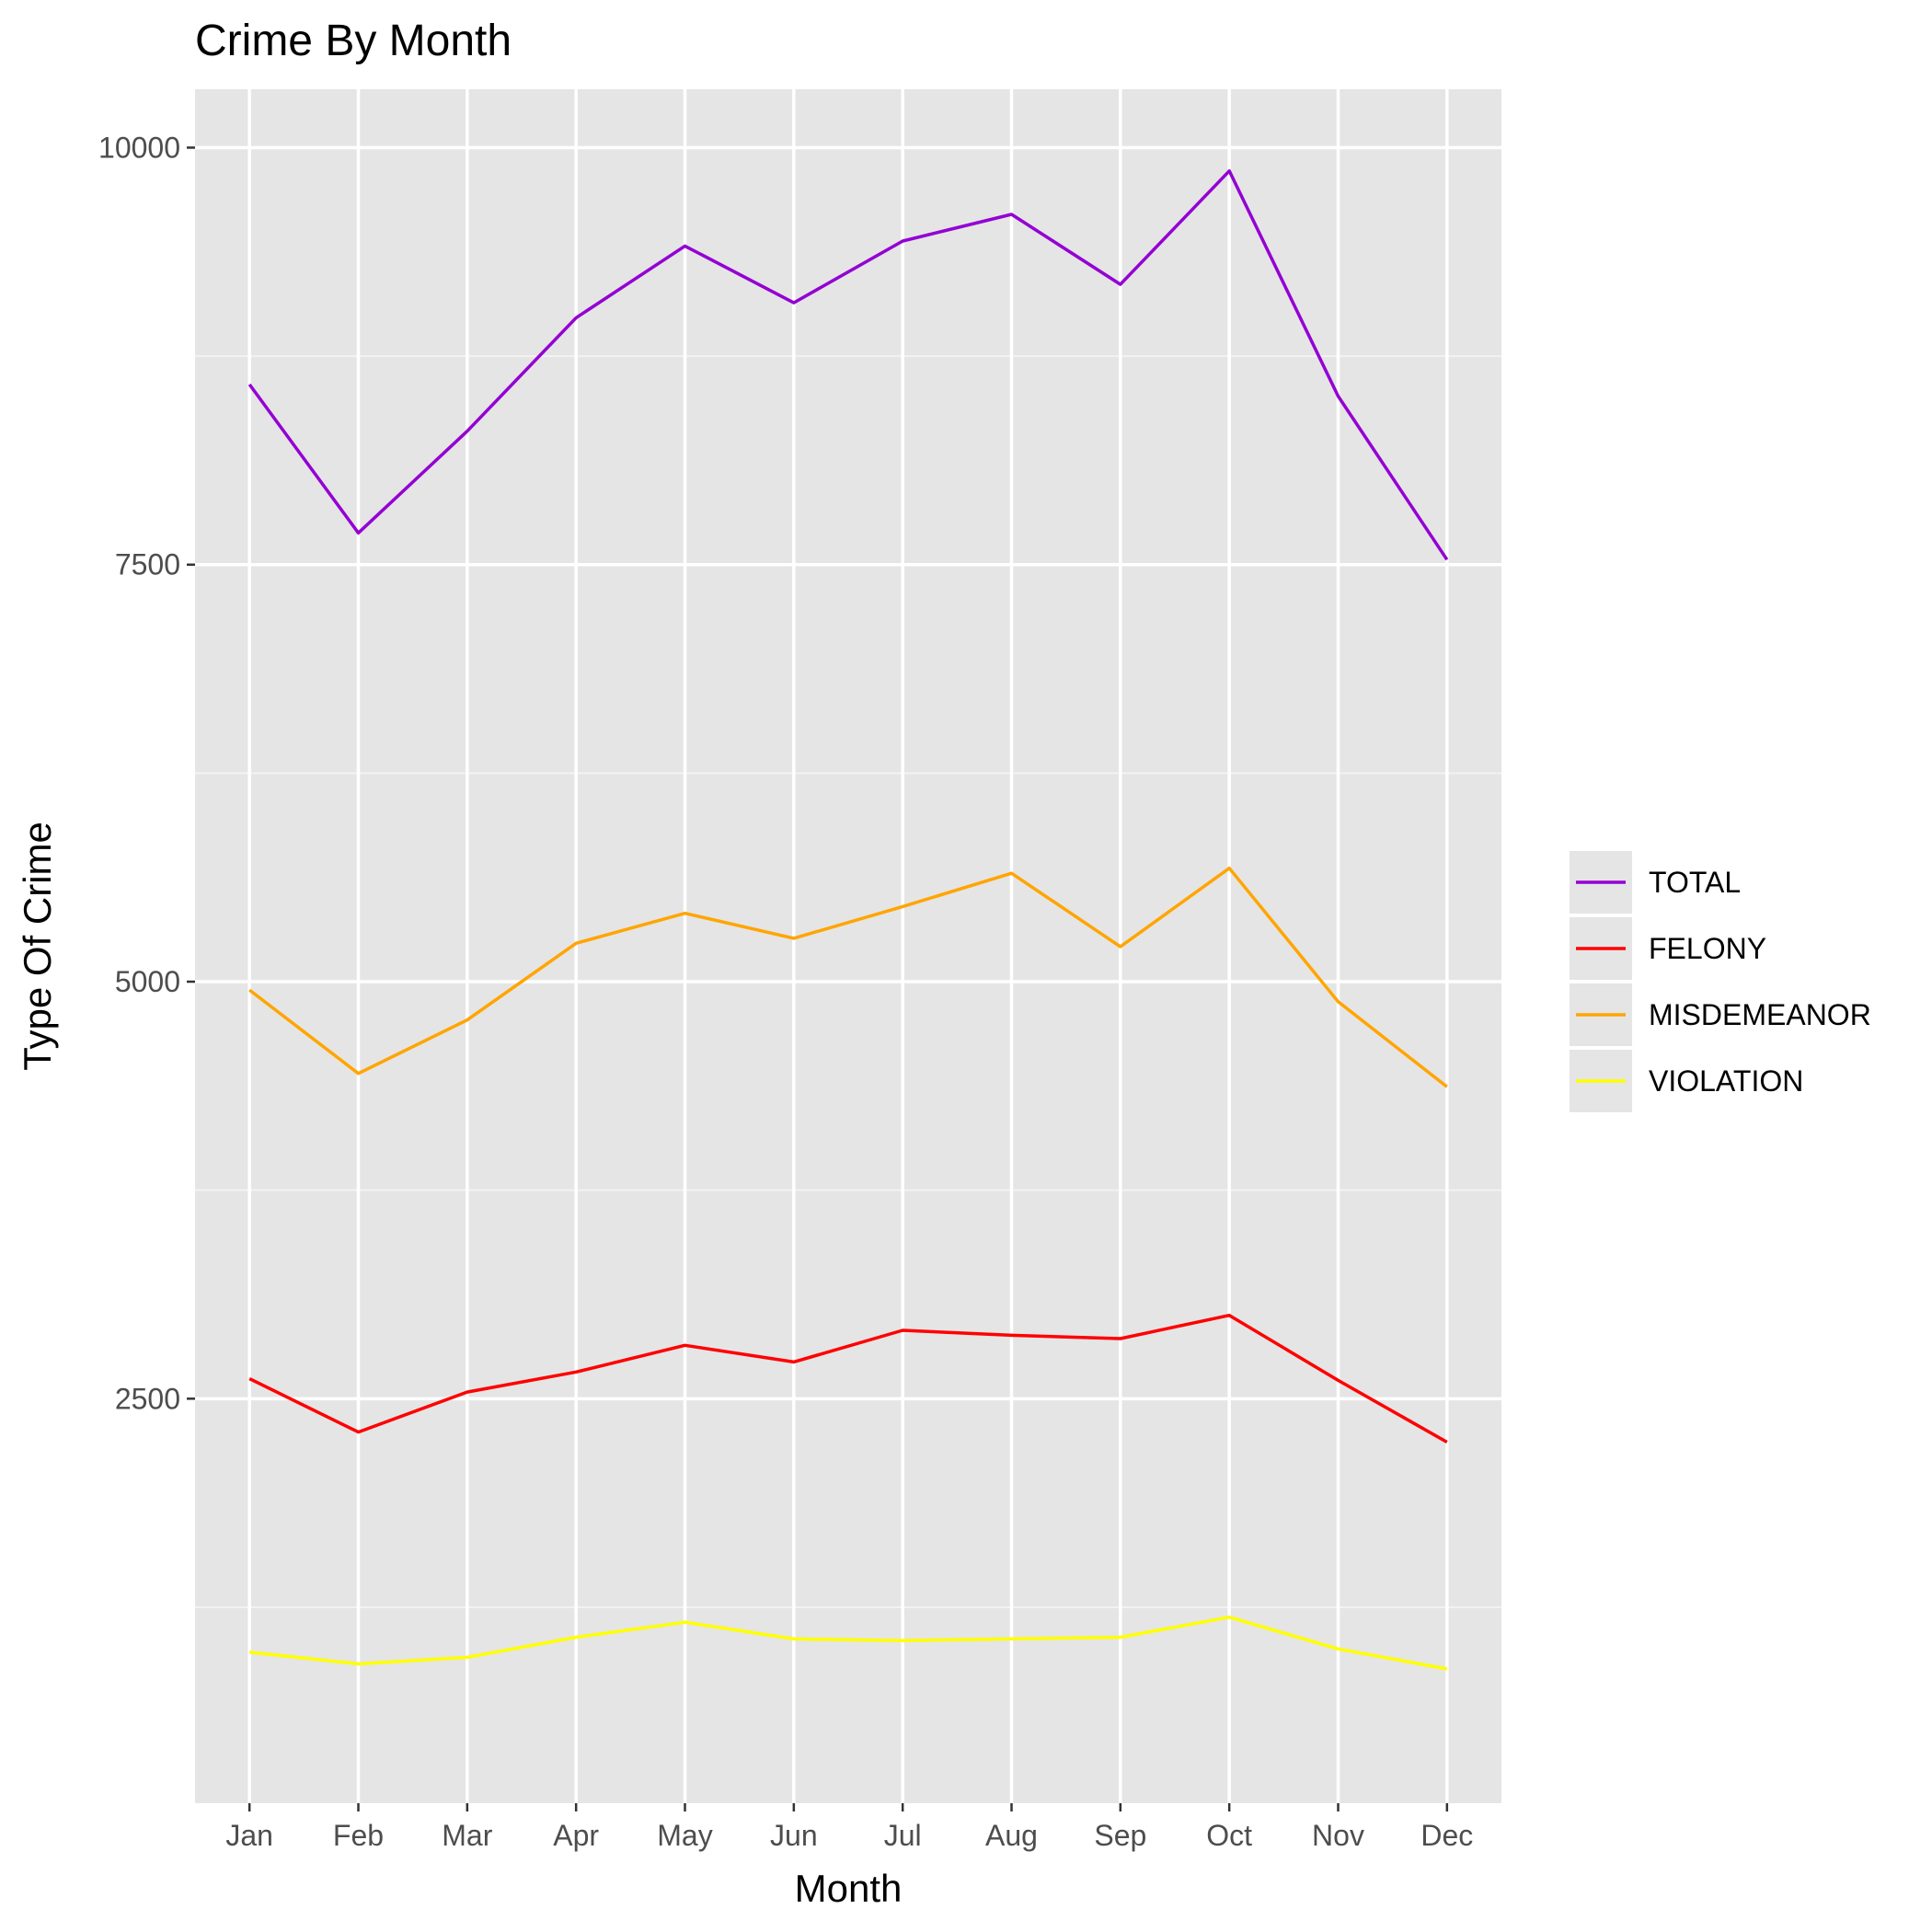 The width and height of the screenshot is (1932, 1932). Describe the element at coordinates (903, 1835) in the screenshot. I see `x-tick-label: Jul` at that location.